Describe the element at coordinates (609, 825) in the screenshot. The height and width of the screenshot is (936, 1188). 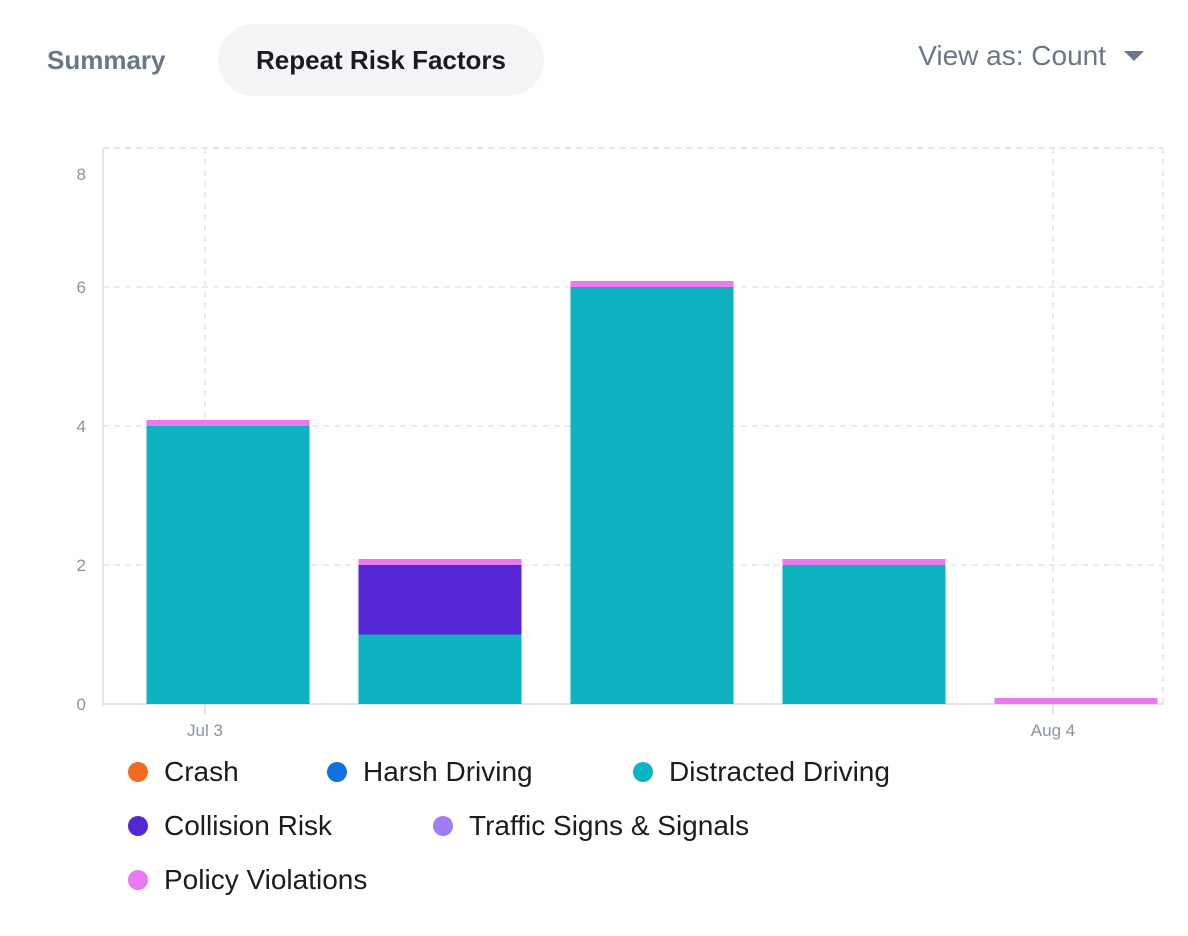
I see `legend-label: Traffic Signs & Signals` at that location.